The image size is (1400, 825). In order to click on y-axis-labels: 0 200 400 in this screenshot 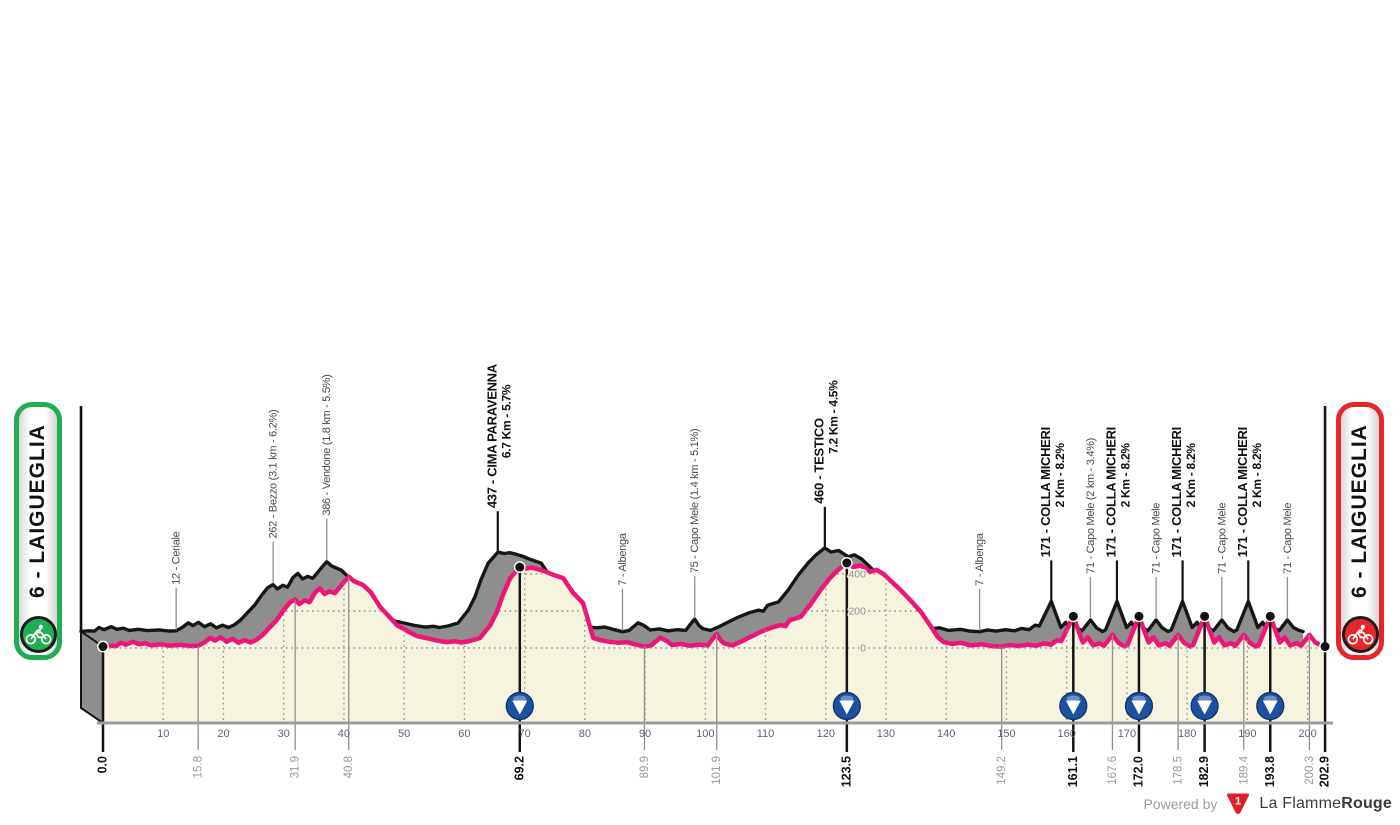, I will do `click(857, 611)`.